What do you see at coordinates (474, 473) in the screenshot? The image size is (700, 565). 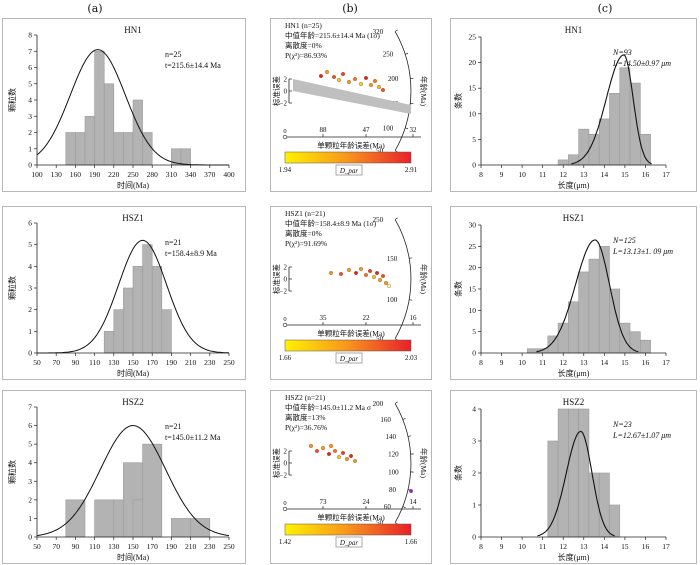 I see `y-tick-label: 2` at bounding box center [474, 473].